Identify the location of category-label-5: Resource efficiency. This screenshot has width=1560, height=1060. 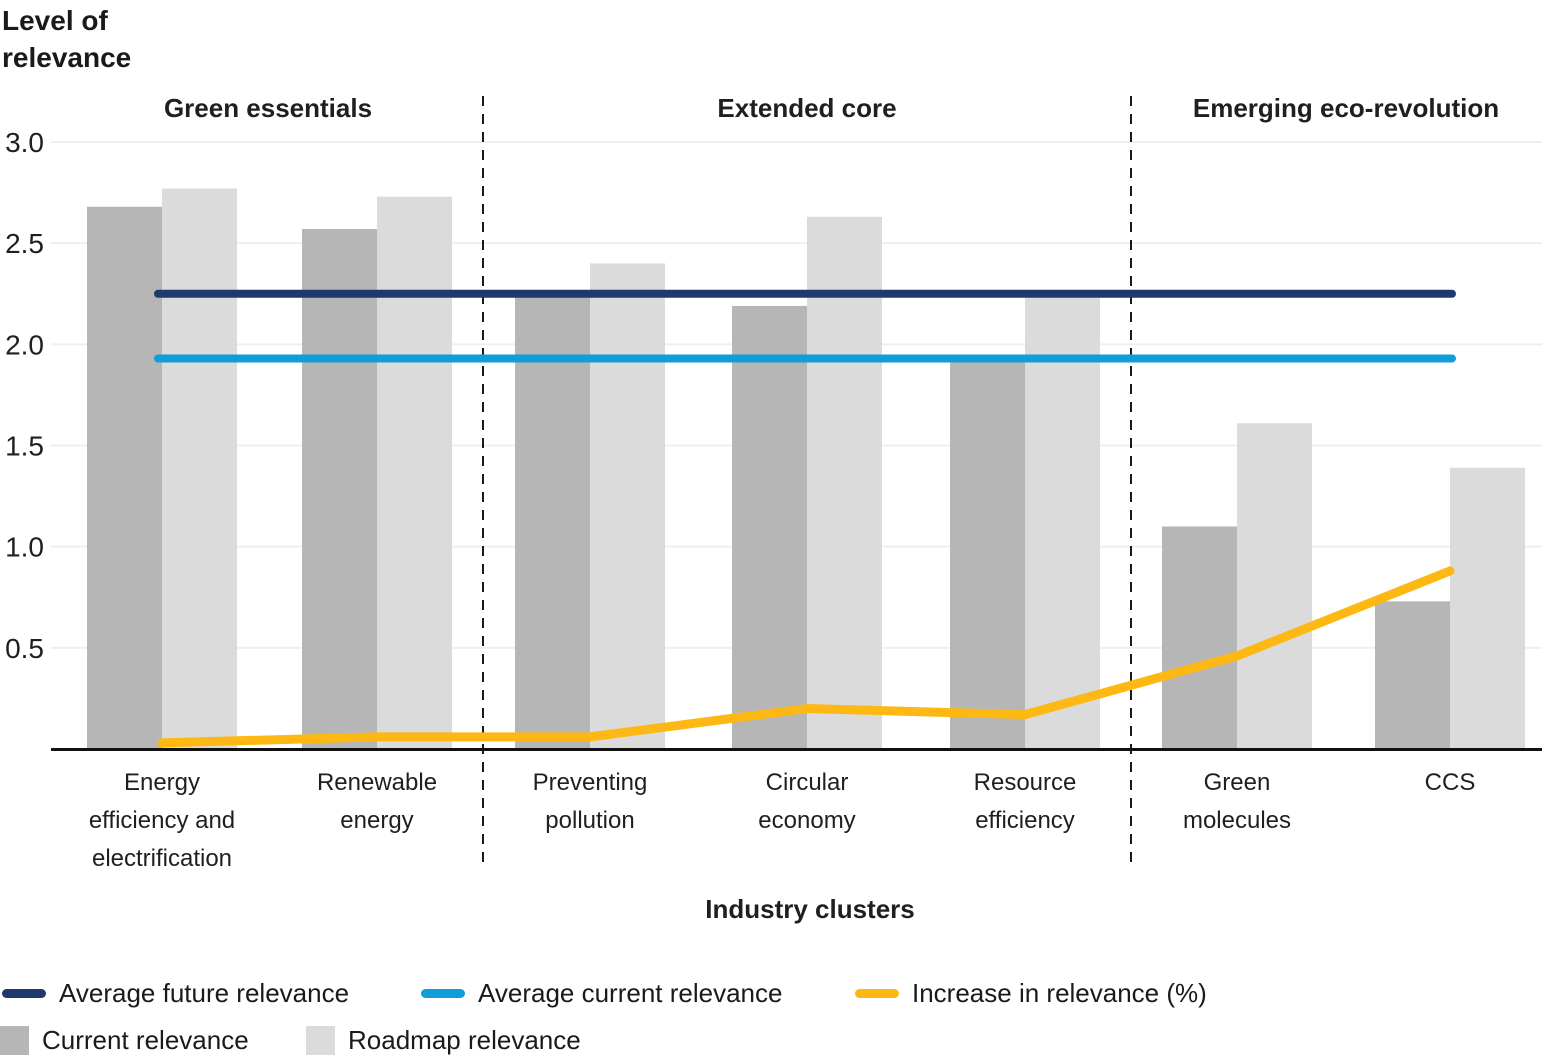
(1025, 801).